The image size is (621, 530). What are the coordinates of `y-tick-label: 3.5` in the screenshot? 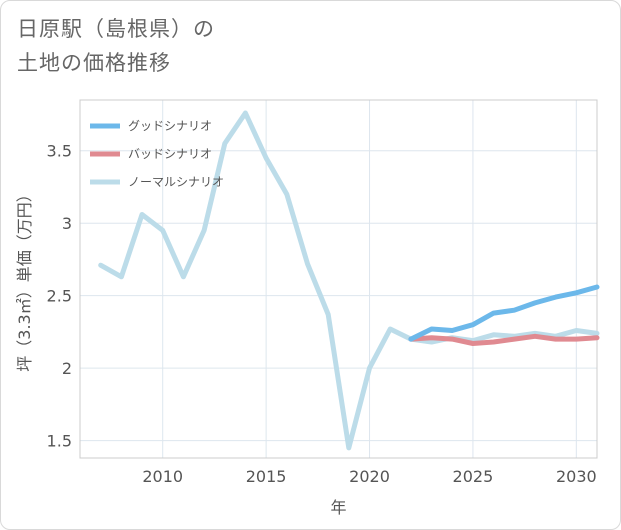 It's located at (59, 151).